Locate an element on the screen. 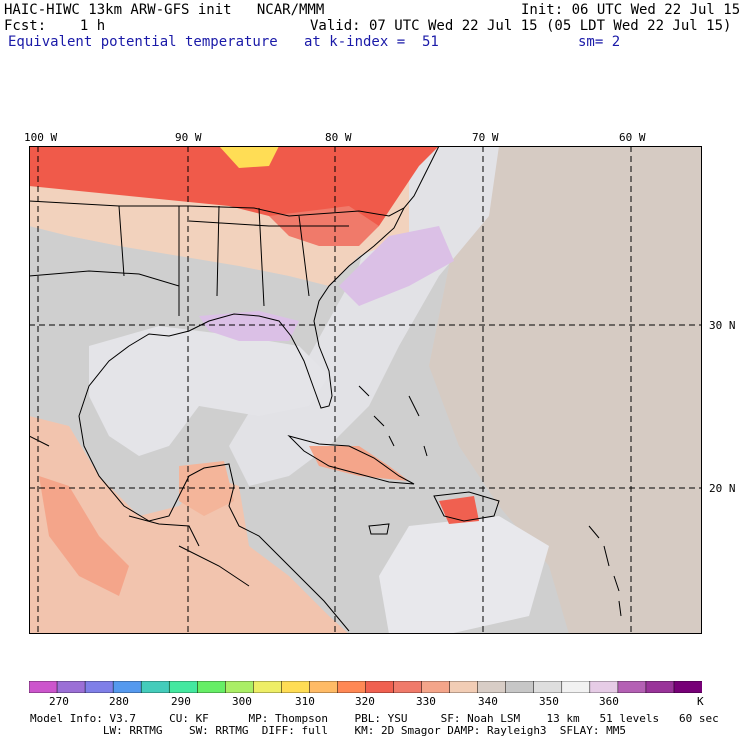 This screenshot has width=740, height=740. level-index: at k-index = 51 is located at coordinates (371, 42).